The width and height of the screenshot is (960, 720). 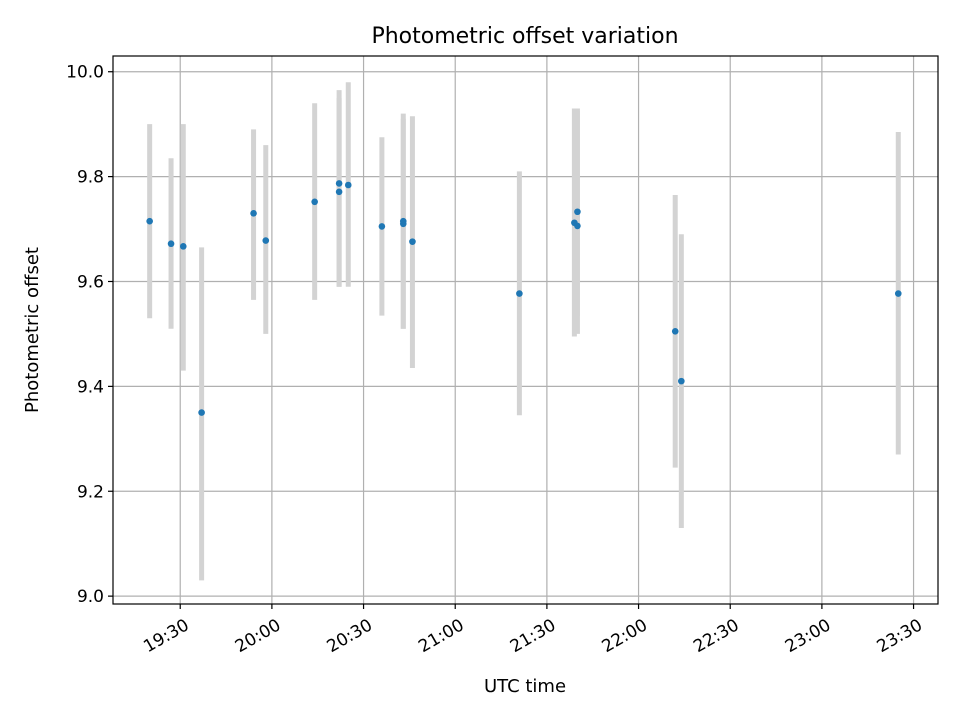 I want to click on y-tick-label: 9.0, so click(x=90, y=597).